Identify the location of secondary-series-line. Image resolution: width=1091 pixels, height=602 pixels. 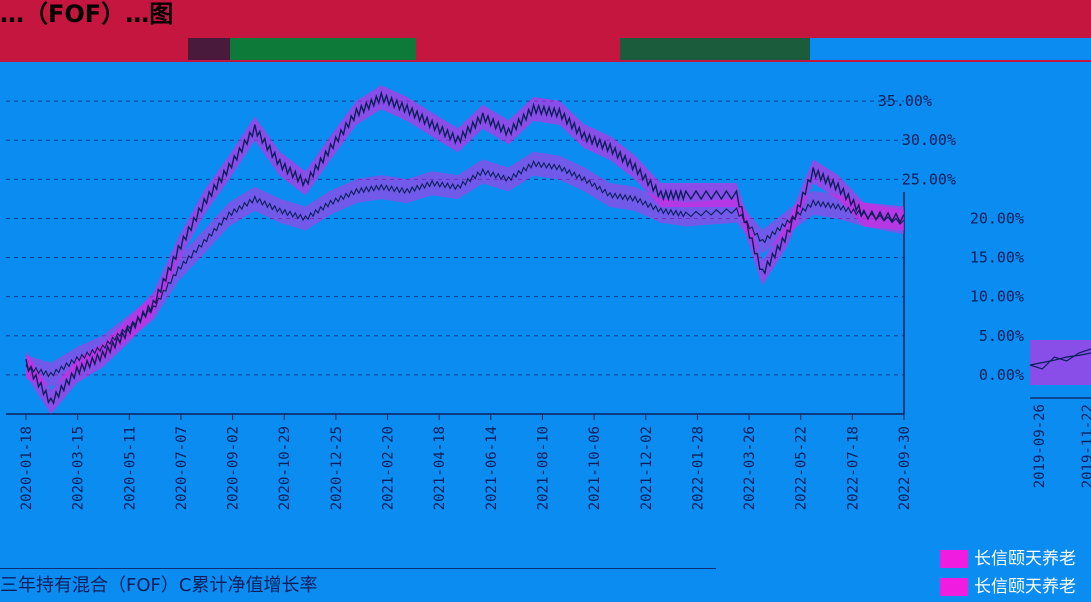
(1060, 359).